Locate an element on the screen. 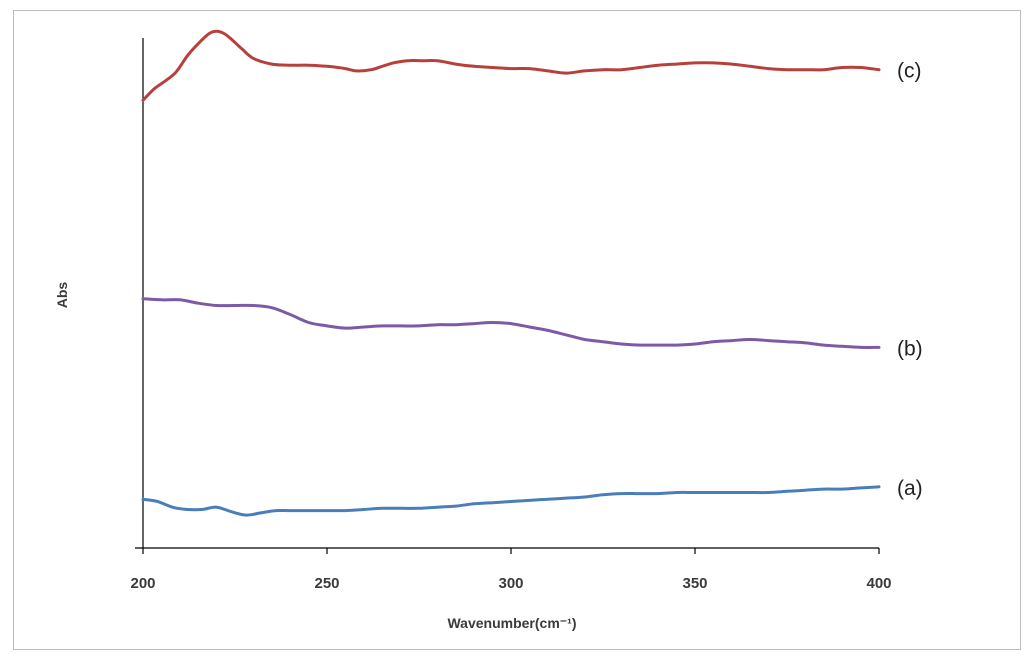 This screenshot has height=655, width=1027. series-label: (a) is located at coordinates (910, 488).